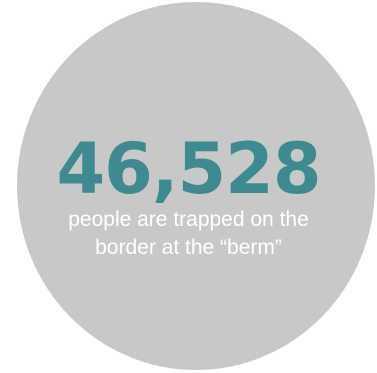  Describe the element at coordinates (188, 219) in the screenshot. I see `stat-caption-line-1: people are trapped on the` at that location.